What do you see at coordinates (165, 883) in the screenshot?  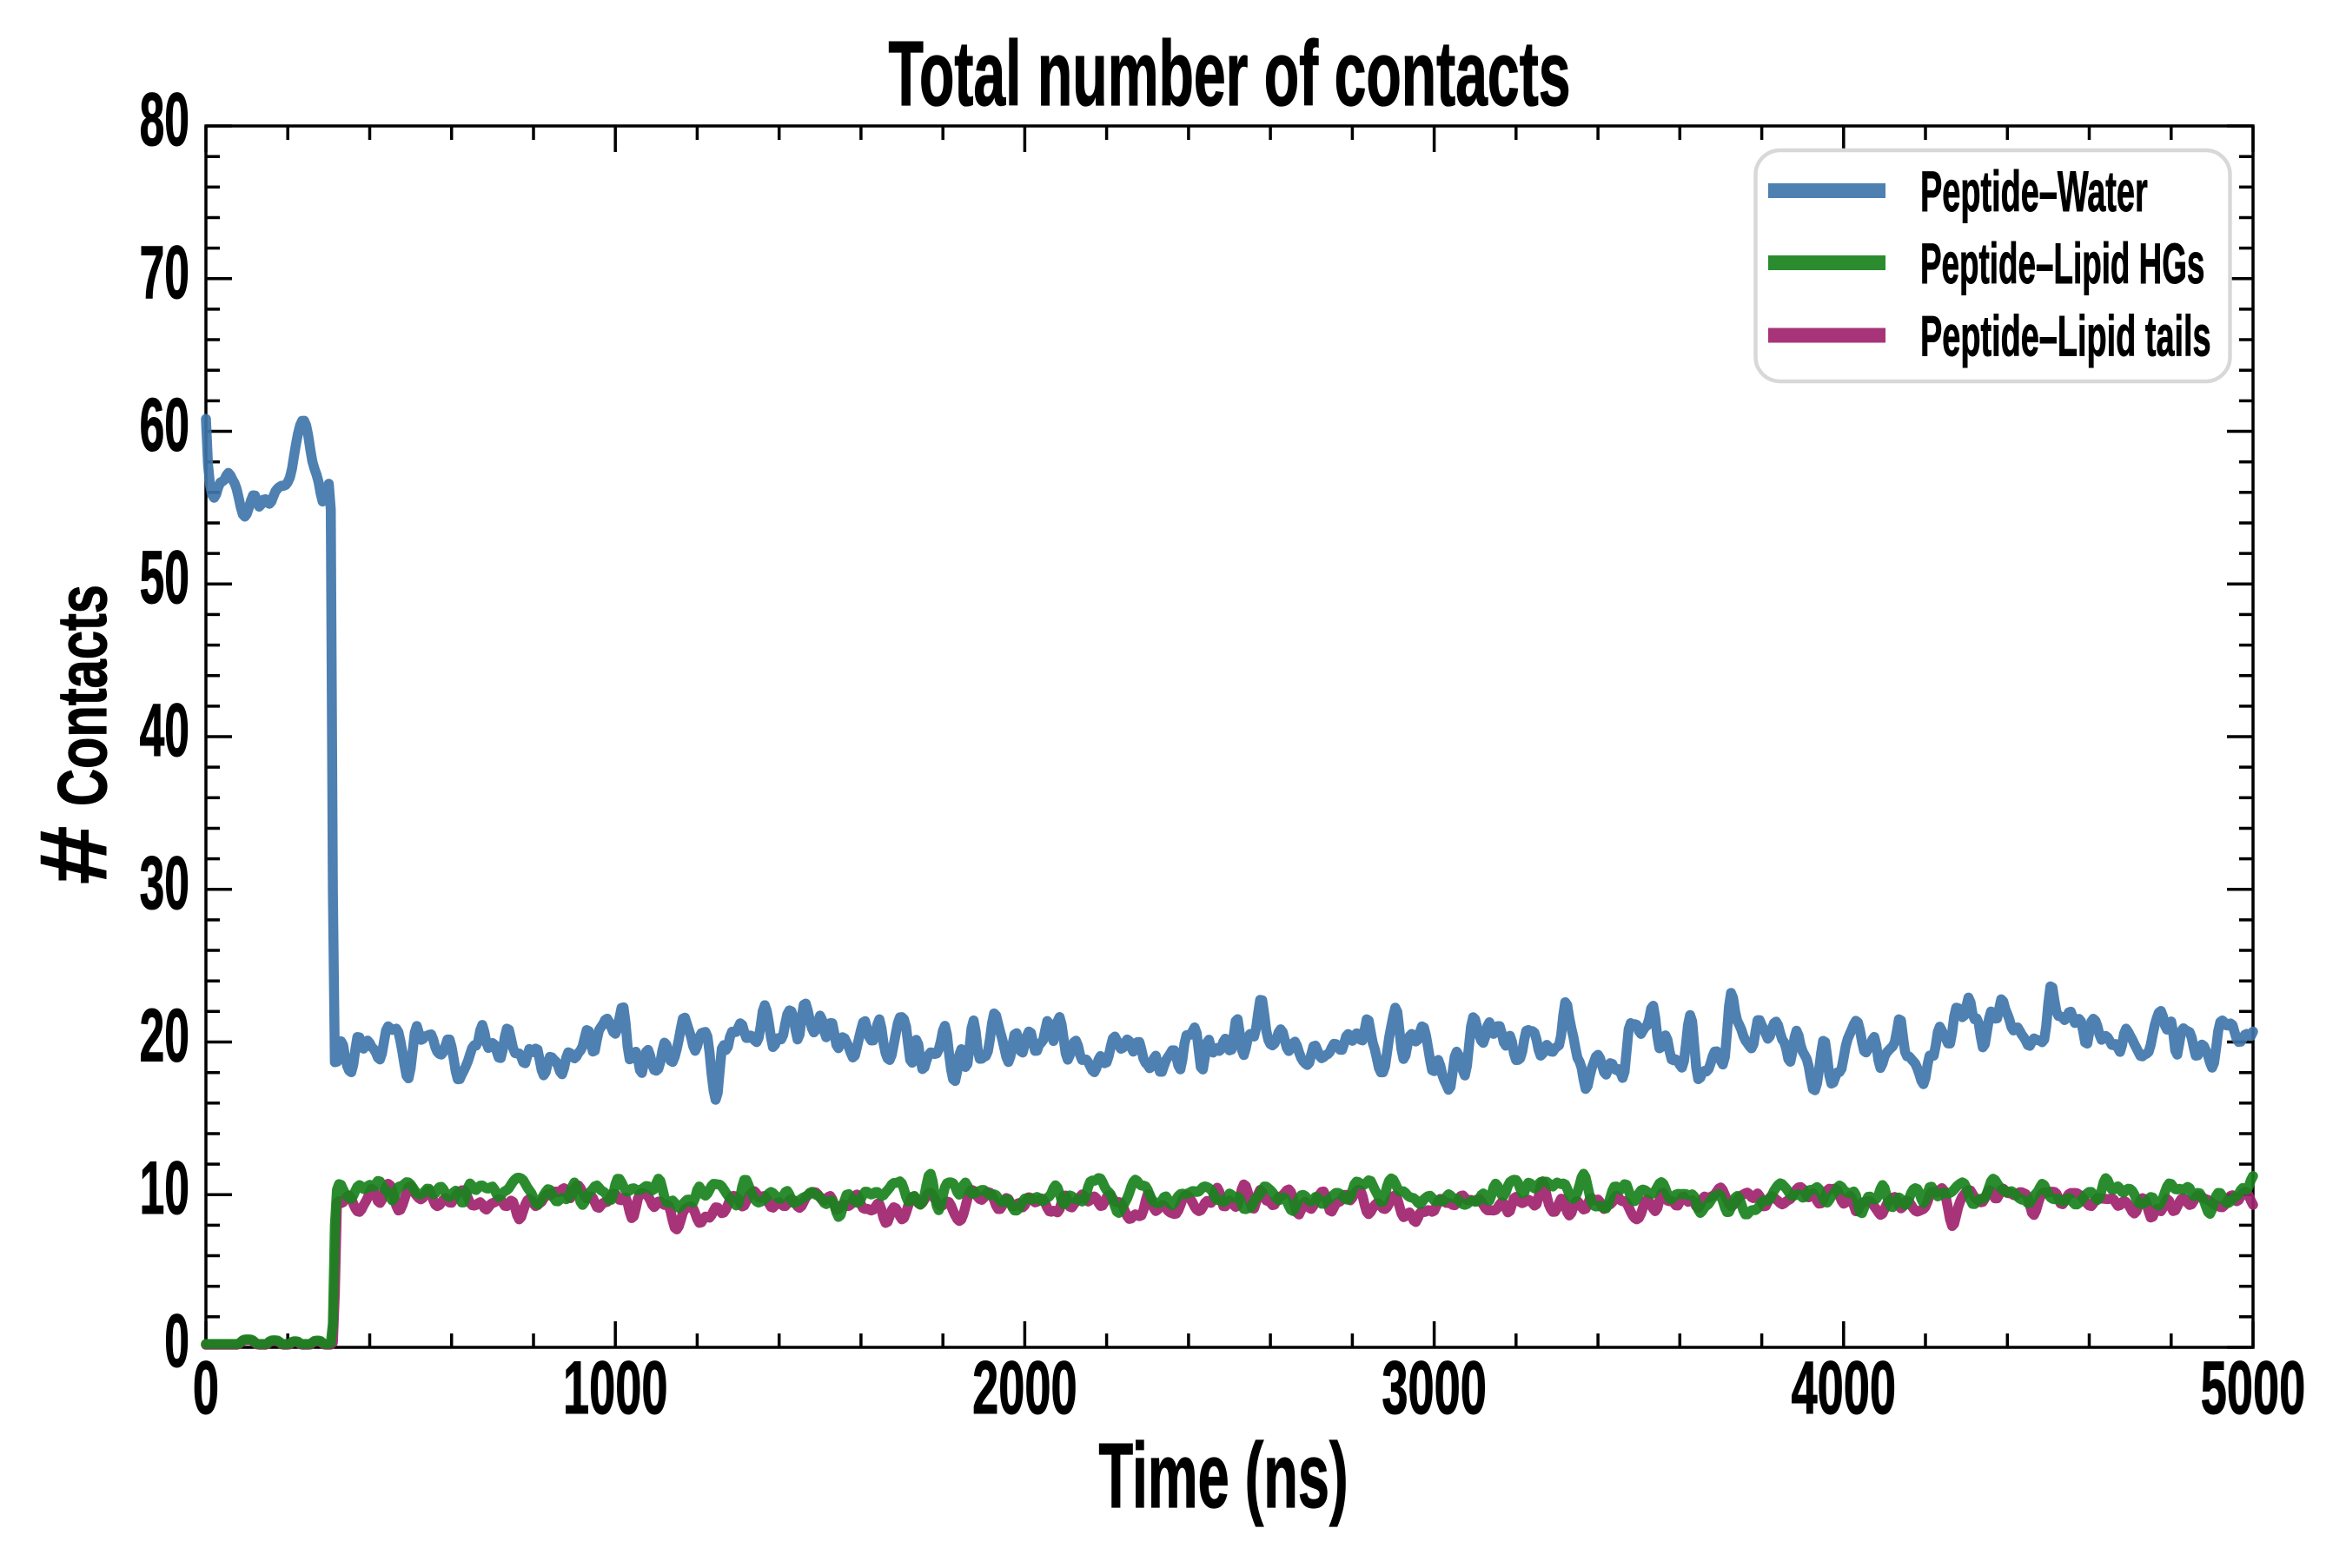 I see `svg-text: 30` at bounding box center [165, 883].